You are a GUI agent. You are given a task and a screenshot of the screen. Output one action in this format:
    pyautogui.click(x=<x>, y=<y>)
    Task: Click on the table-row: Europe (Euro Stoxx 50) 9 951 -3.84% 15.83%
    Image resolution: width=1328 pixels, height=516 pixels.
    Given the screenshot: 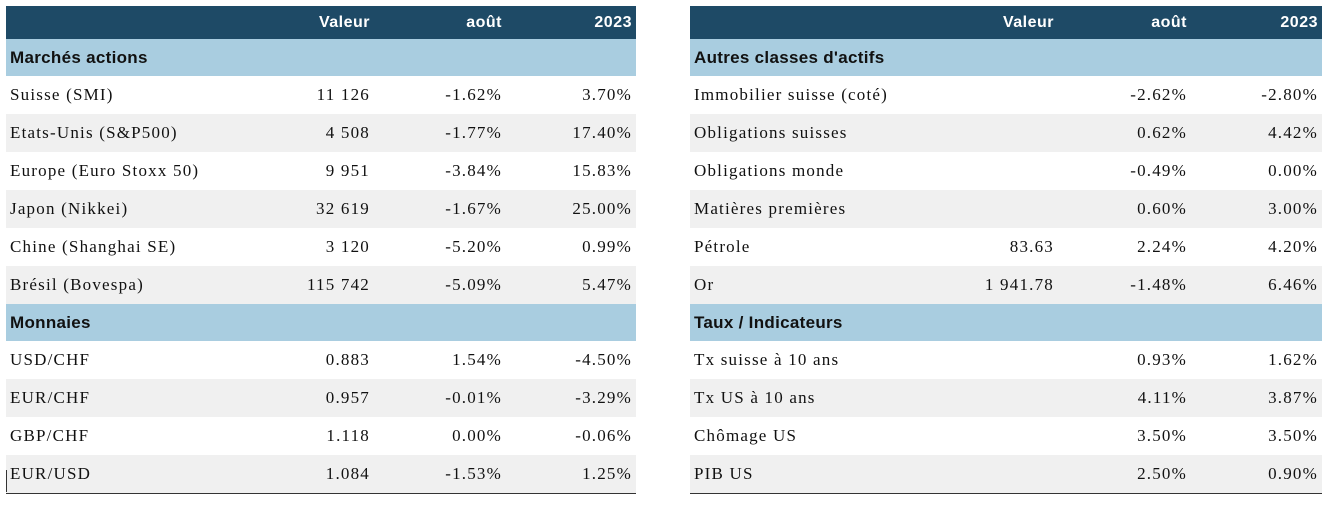 What is the action you would take?
    pyautogui.click(x=321, y=171)
    